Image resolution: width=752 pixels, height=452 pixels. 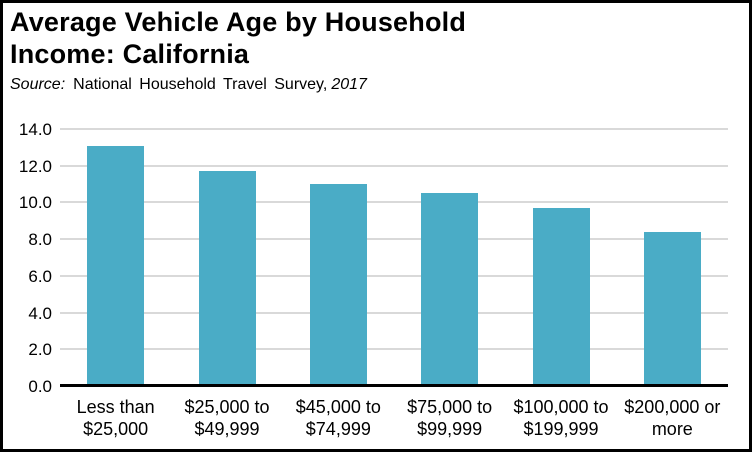 What do you see at coordinates (672, 418) in the screenshot?
I see `x-category-label: $200,000 or more` at bounding box center [672, 418].